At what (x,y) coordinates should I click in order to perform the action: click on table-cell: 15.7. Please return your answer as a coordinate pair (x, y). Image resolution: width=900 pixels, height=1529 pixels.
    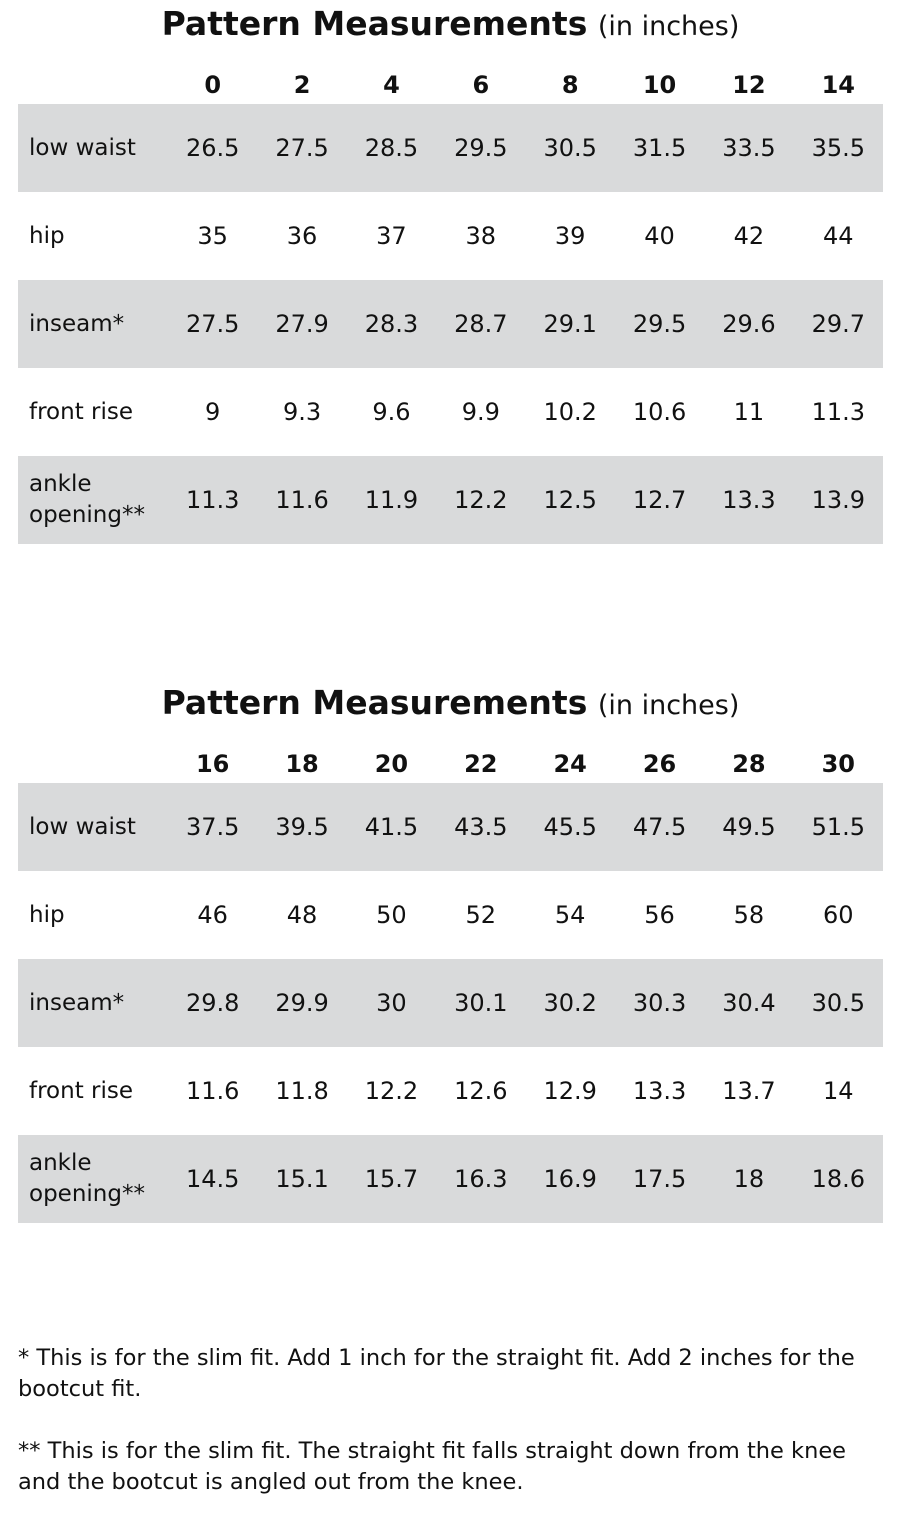
    Looking at the image, I should click on (391, 1179).